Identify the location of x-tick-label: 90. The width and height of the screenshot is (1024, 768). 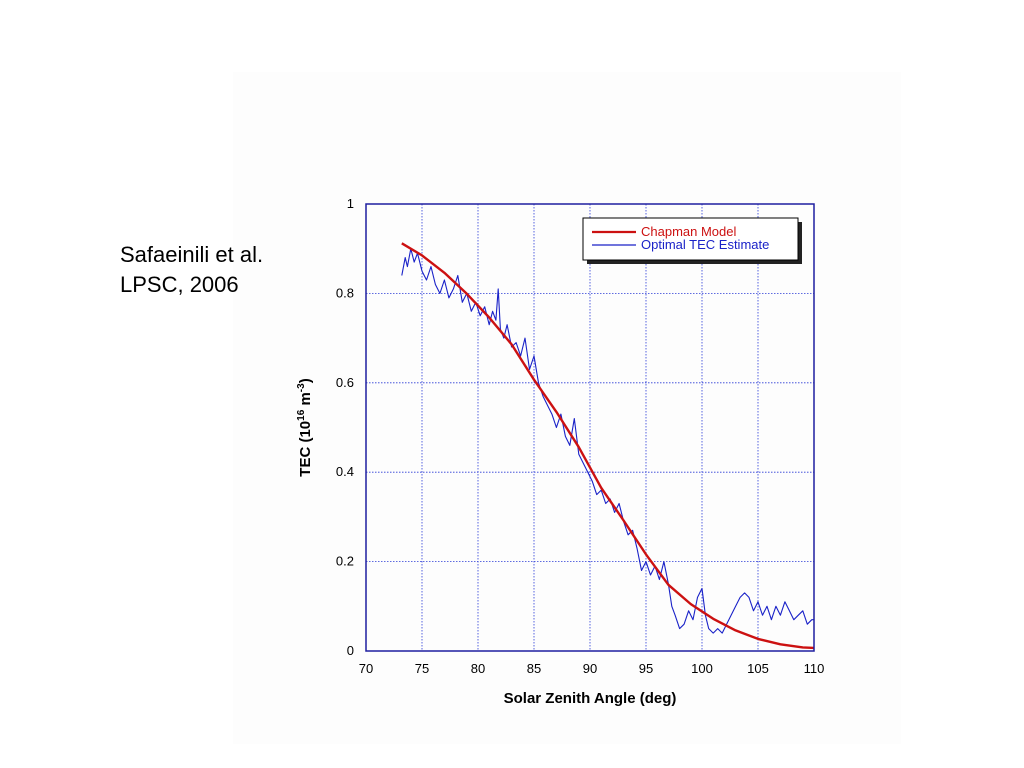
(590, 668).